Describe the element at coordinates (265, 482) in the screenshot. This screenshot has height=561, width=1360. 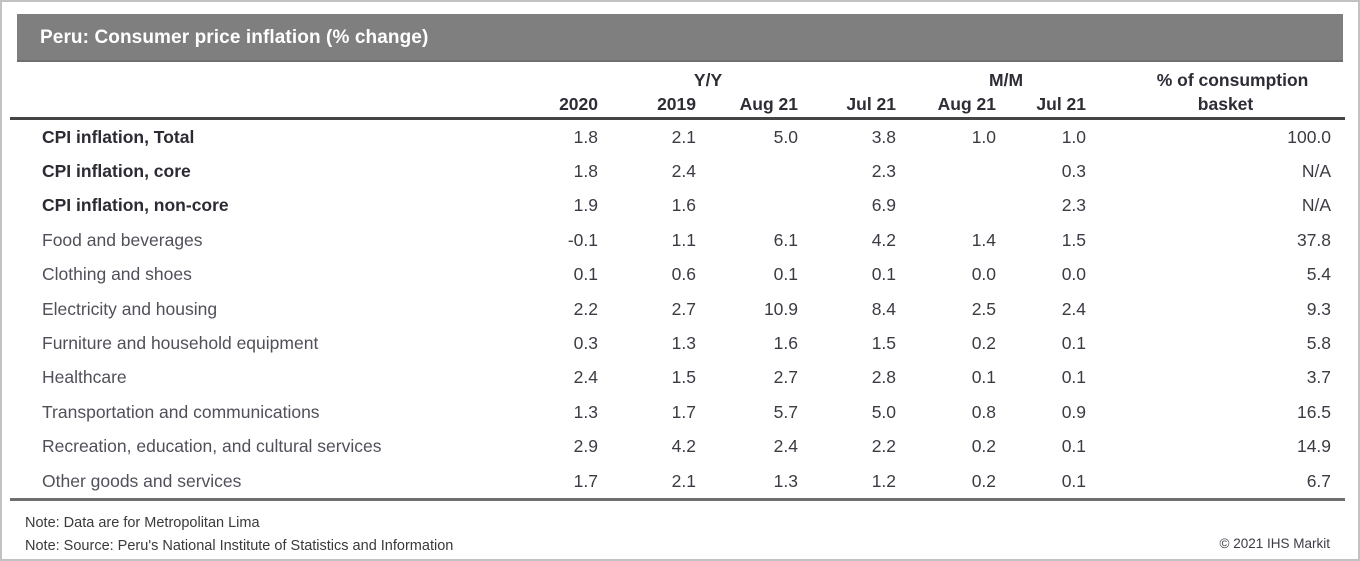
I see `row-label: Other goods and services` at that location.